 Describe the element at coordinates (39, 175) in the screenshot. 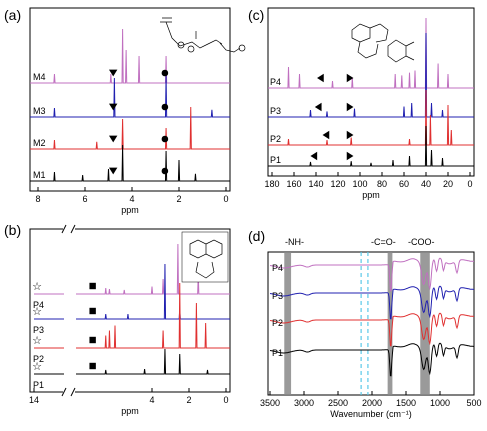

I see `series-label-m1: M1` at that location.